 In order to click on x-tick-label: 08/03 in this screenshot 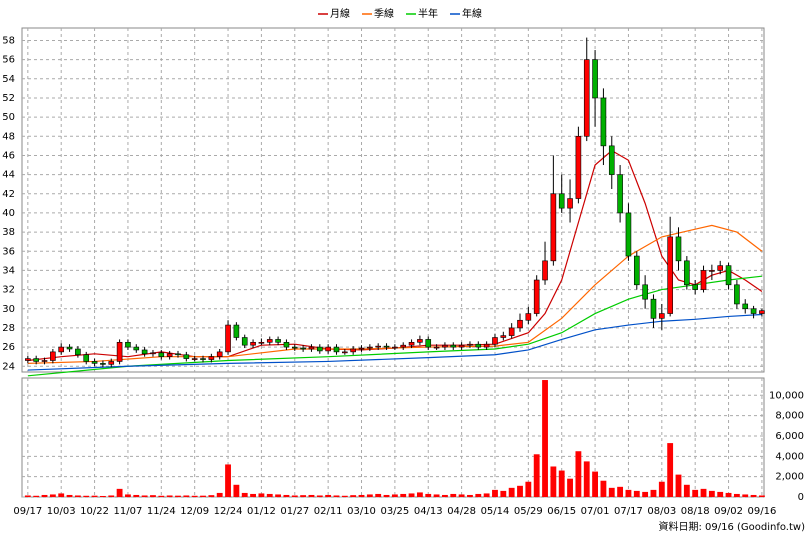, I will do `click(661, 511)`.